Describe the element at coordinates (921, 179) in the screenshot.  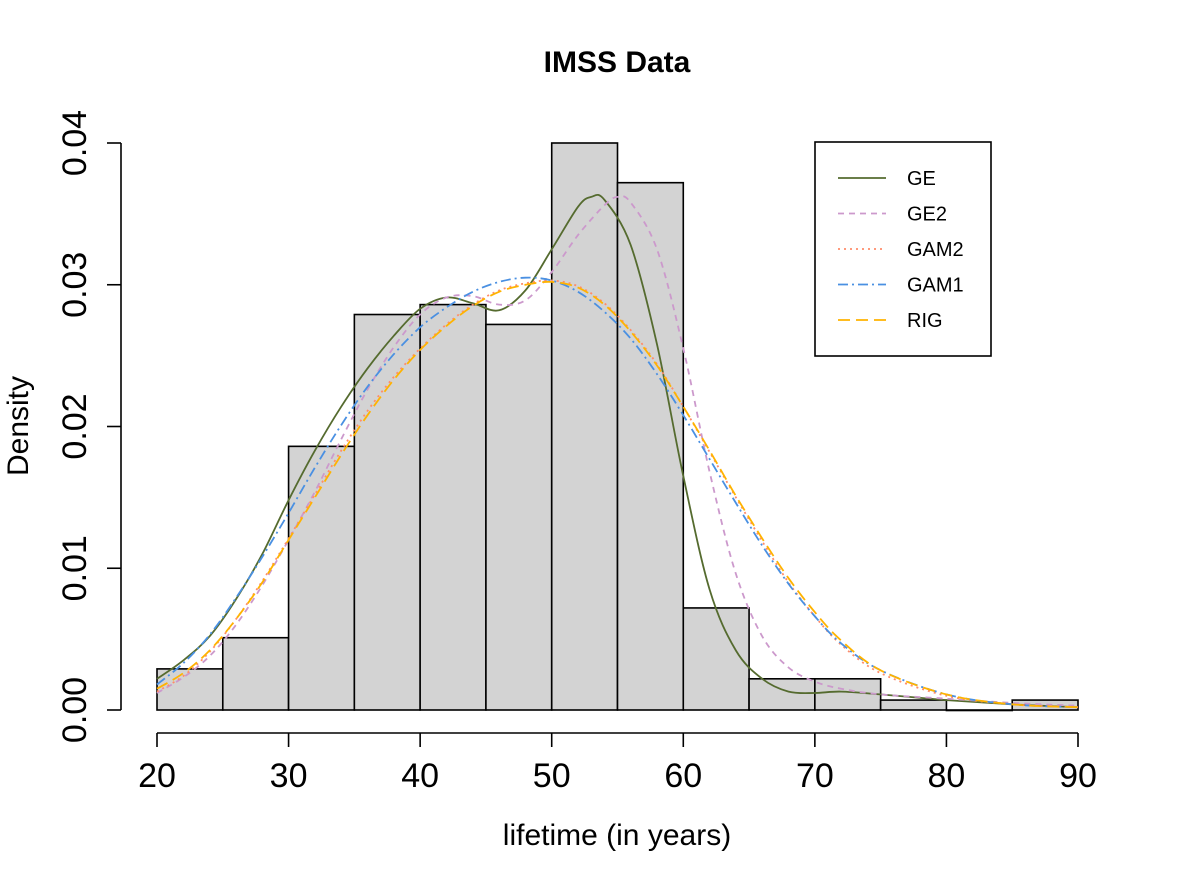
I see `legend-label-ge: GE` at that location.